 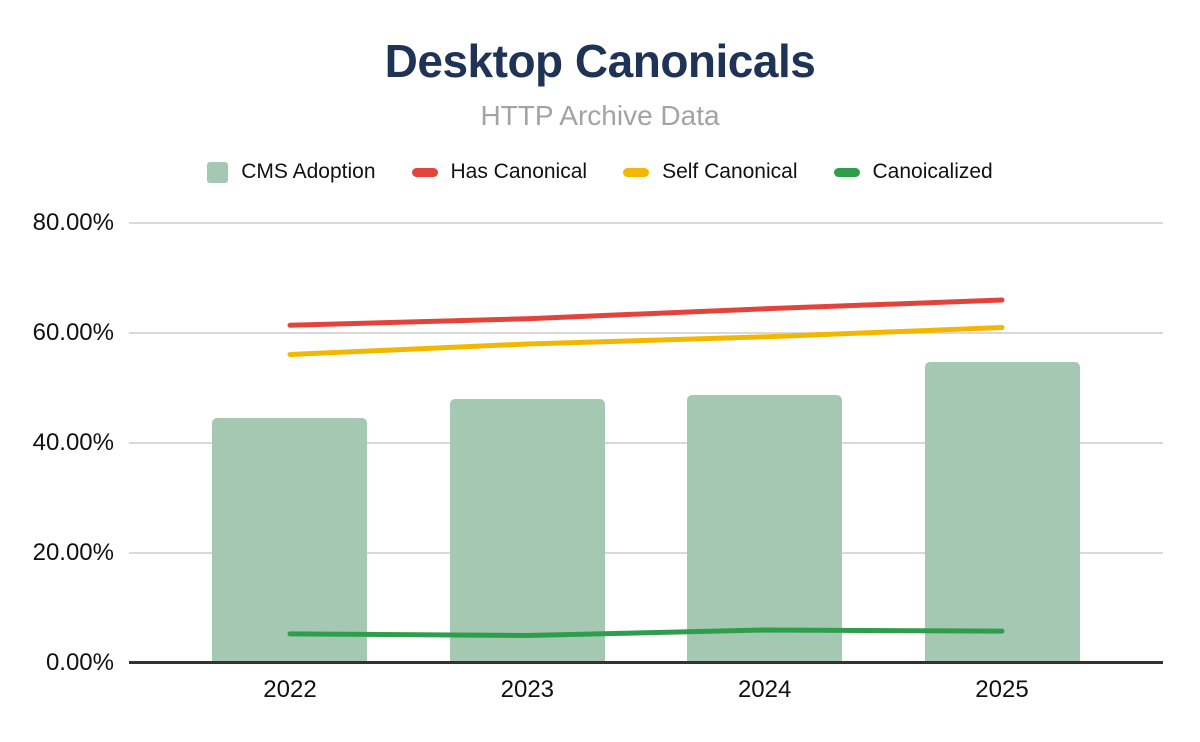 I want to click on chart-title: Desktop Canonicals, so click(x=600, y=61).